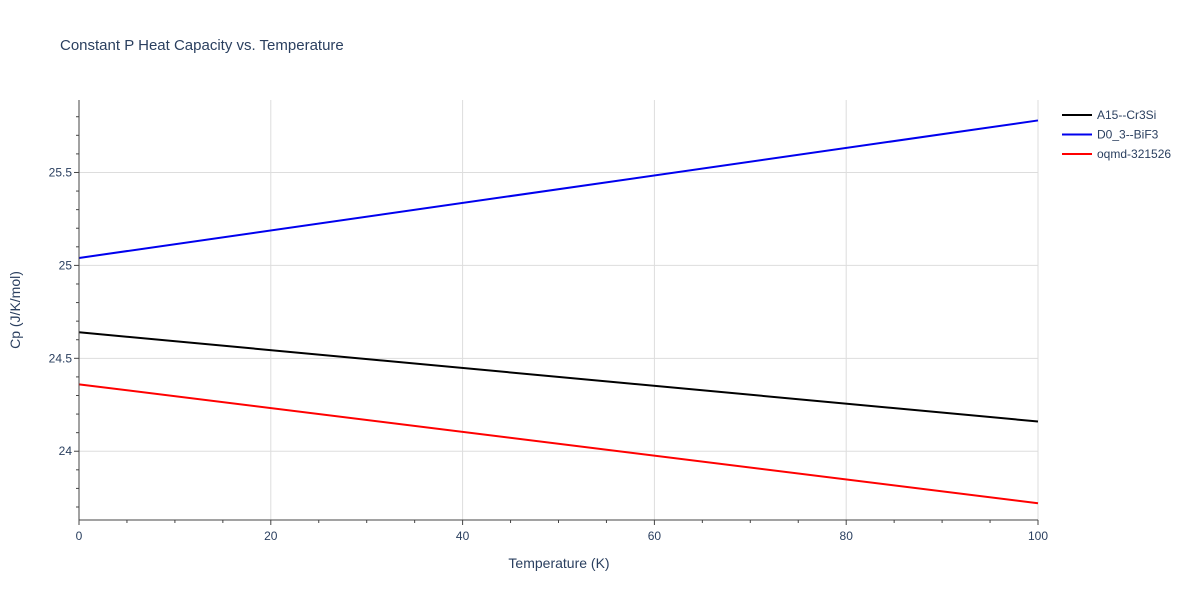 This screenshot has height=605, width=1200. What do you see at coordinates (1126, 115) in the screenshot?
I see `legend-label: A15--Cr3Si` at bounding box center [1126, 115].